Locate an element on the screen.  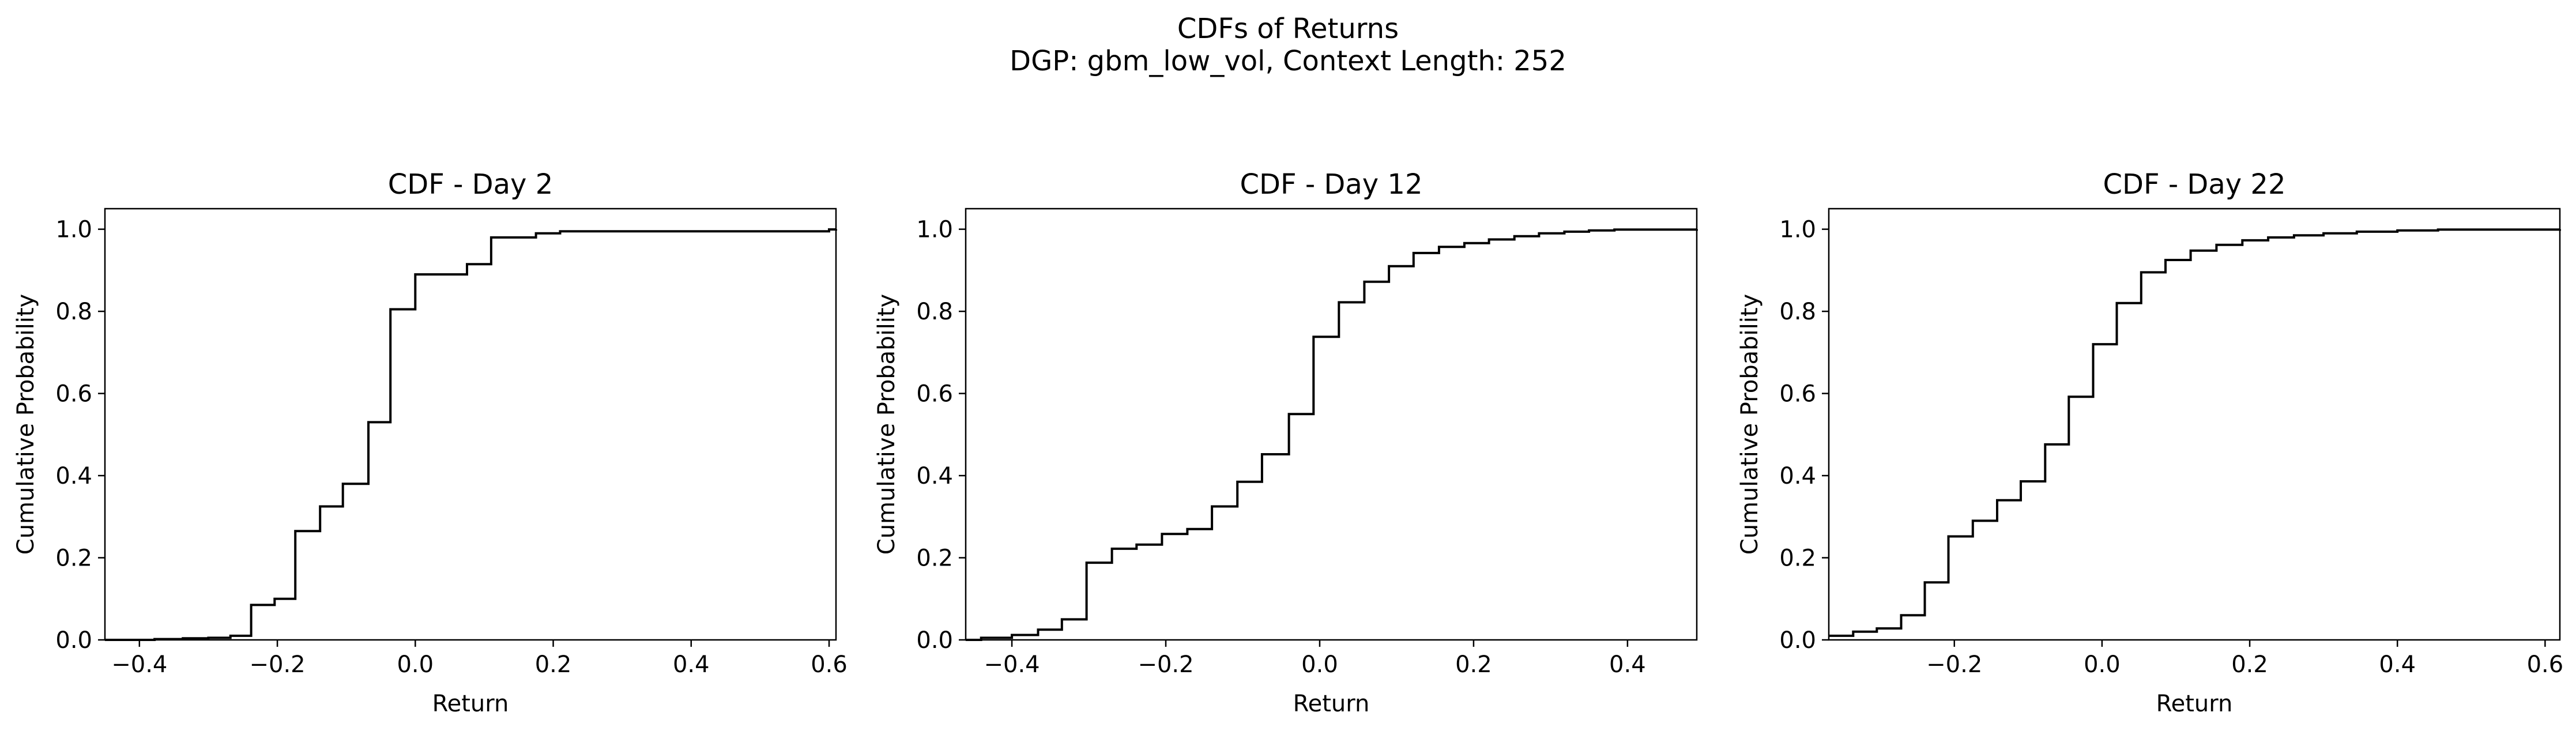
subplot-title: CDF - Day 12 is located at coordinates (1331, 184).